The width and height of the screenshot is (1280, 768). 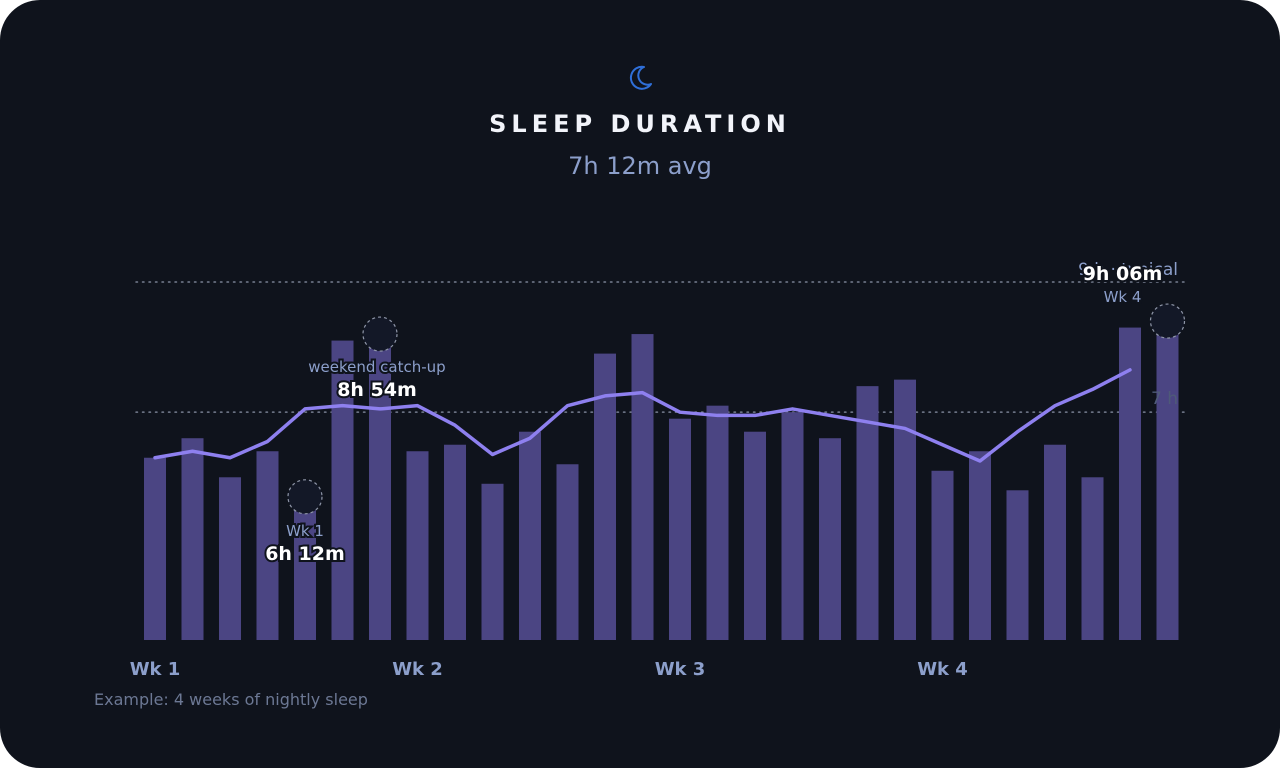 What do you see at coordinates (305, 554) in the screenshot?
I see `annotation-value: 6h 12m` at bounding box center [305, 554].